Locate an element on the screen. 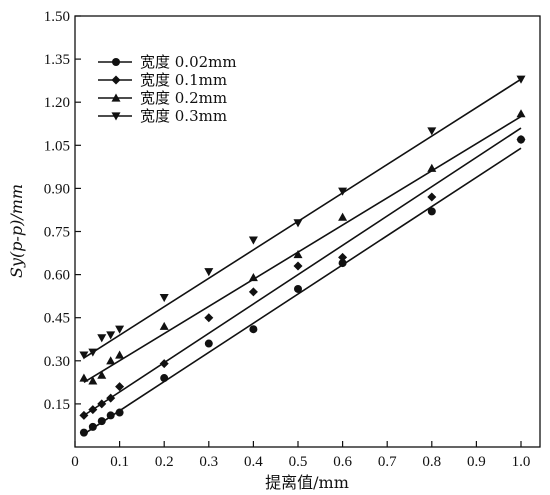 The width and height of the screenshot is (550, 495). legend-label: 宽度 0.02mm is located at coordinates (188, 62).